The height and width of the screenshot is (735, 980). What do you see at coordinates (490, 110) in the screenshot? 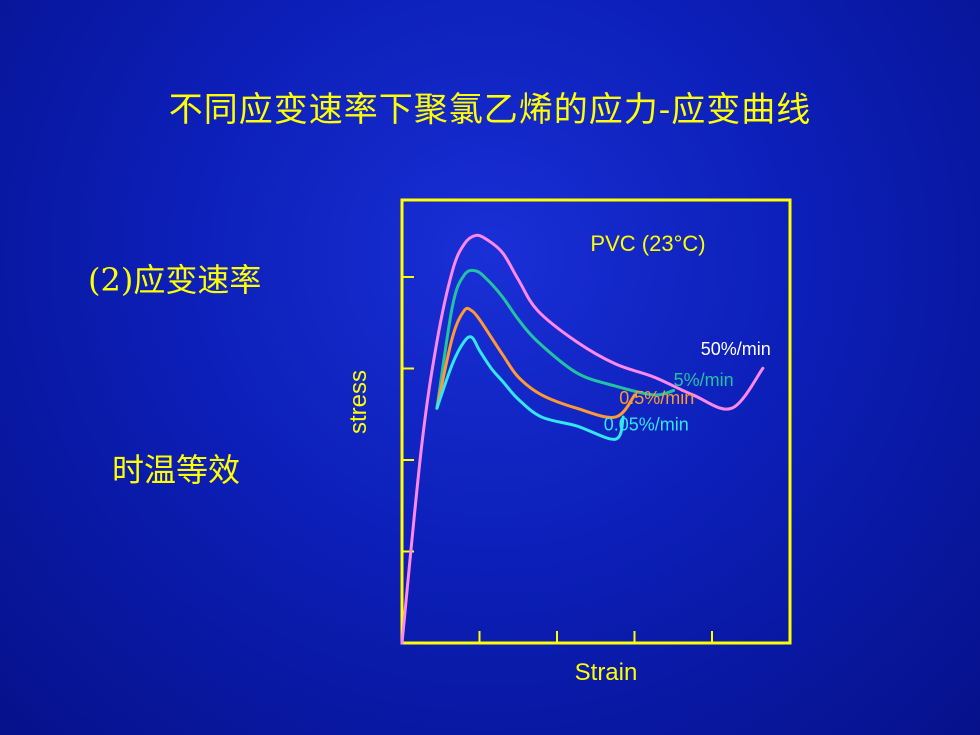
I see `slide-title: 不同应变速率下聚氯乙烯的应力-应变曲线` at bounding box center [490, 110].